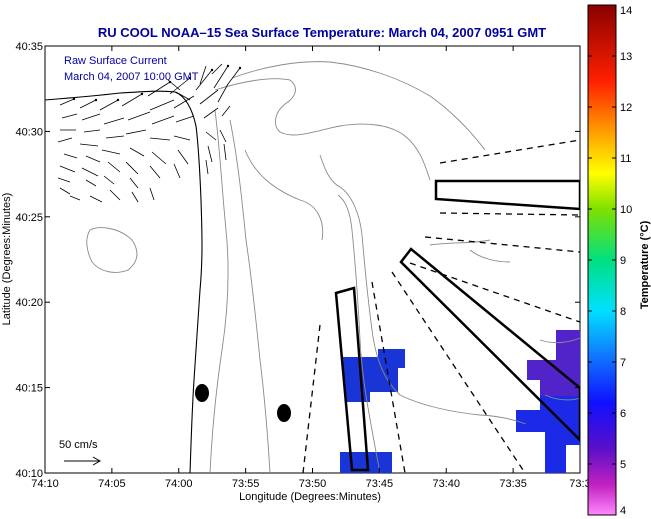  Describe the element at coordinates (115, 61) in the screenshot. I see `legend-line-1: Raw Surface Current` at that location.